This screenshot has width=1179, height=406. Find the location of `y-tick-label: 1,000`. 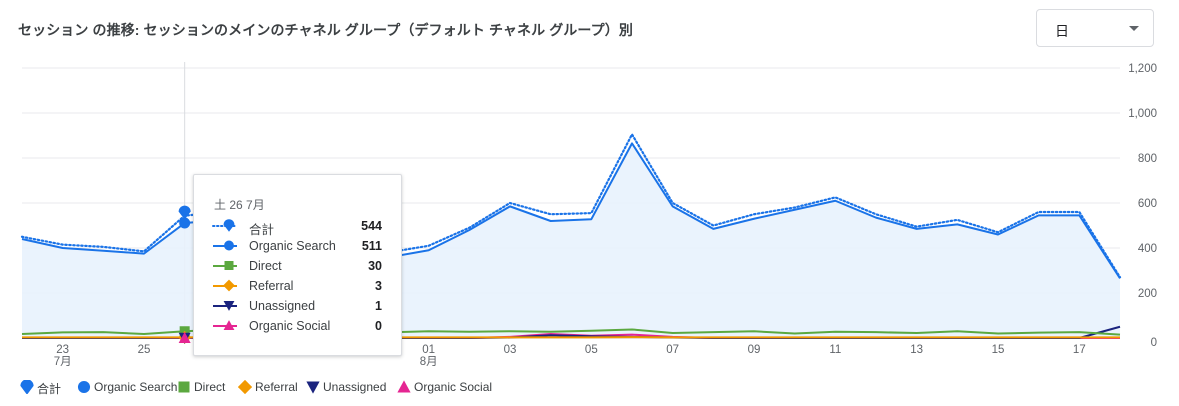

y-tick-label: 1,000 is located at coordinates (1142, 114).